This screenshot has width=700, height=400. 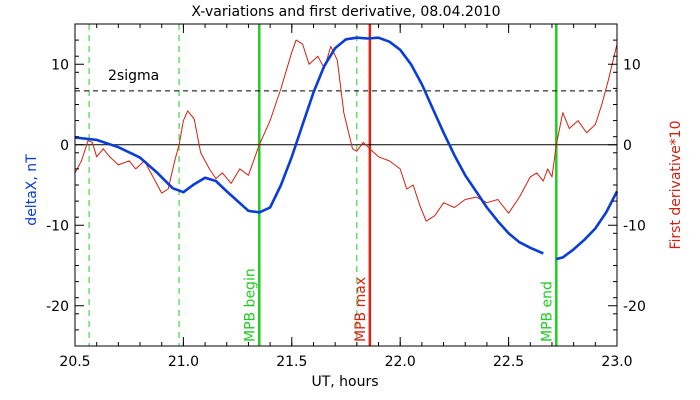 I want to click on x-tick-label-5: 23.0, so click(x=616, y=362).